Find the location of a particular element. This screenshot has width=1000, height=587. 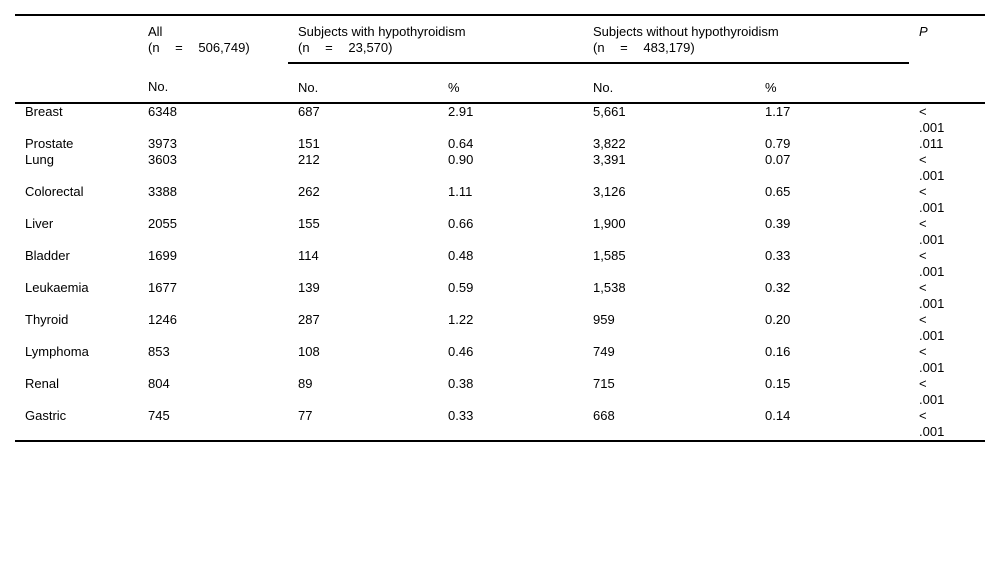

value-cell: 5,661 is located at coordinates (609, 111).